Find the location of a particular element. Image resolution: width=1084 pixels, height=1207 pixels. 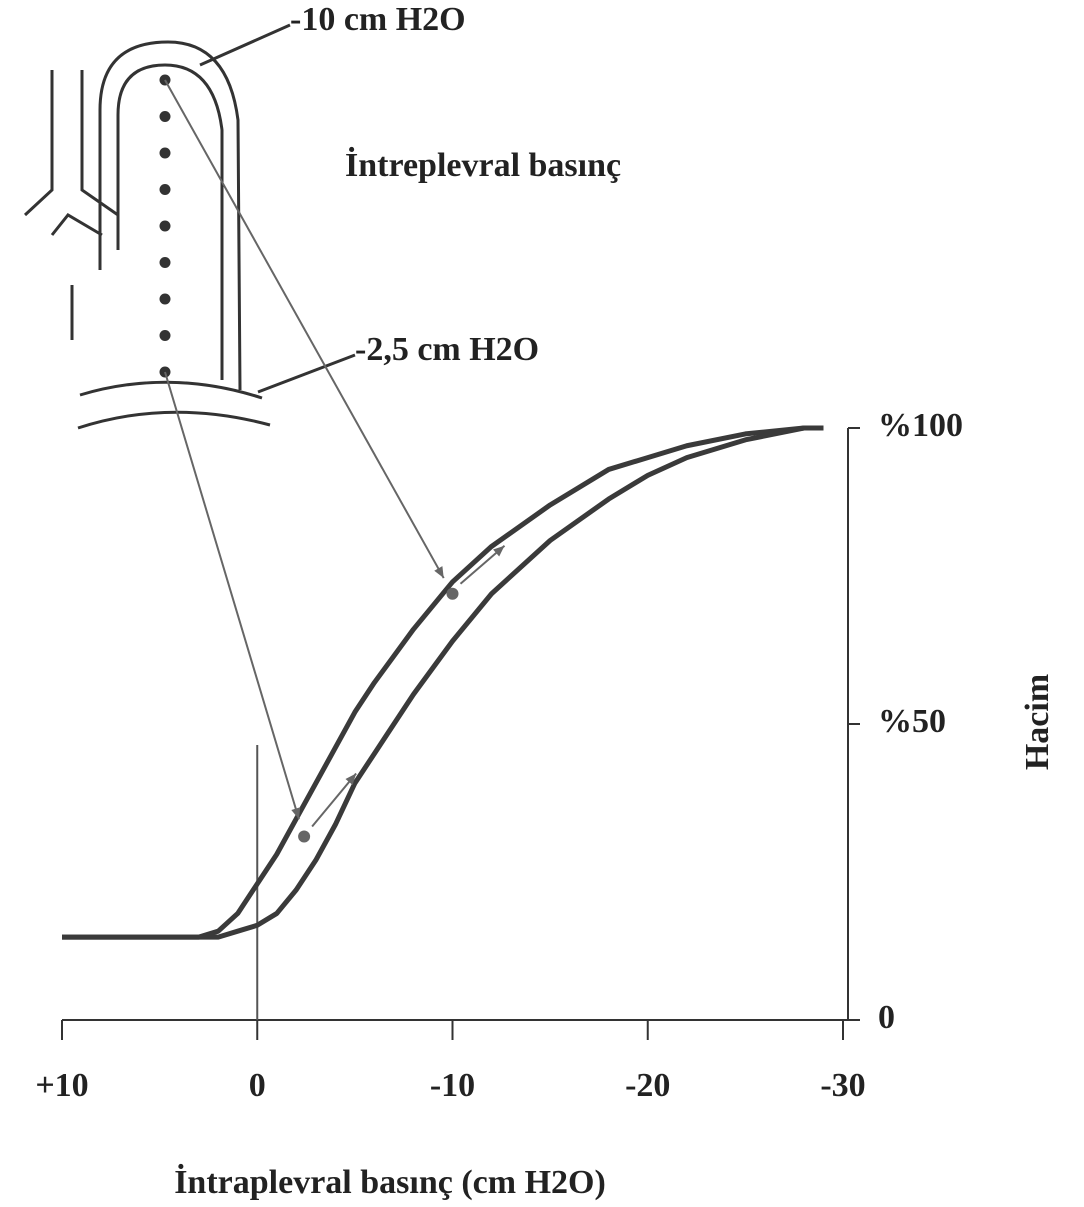

y-tick-label: %50 is located at coordinates (912, 721).